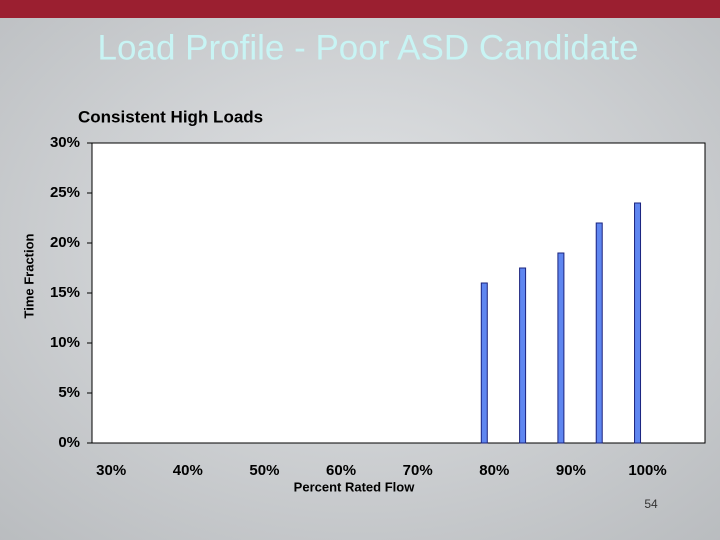 Image resolution: width=720 pixels, height=540 pixels. What do you see at coordinates (341, 470) in the screenshot?
I see `x-tick-label: 60%` at bounding box center [341, 470].